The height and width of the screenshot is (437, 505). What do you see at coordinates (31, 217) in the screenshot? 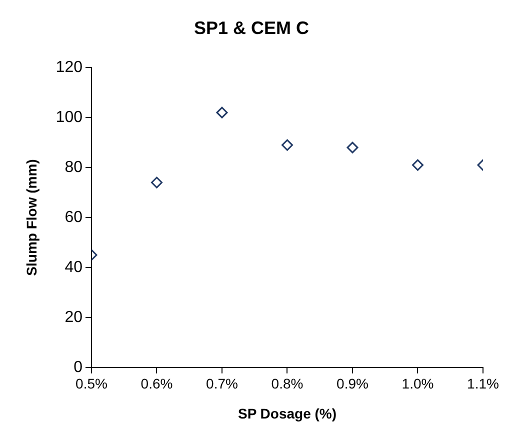
I see `y-axis-title: Slump Flow (mm)` at bounding box center [31, 217].